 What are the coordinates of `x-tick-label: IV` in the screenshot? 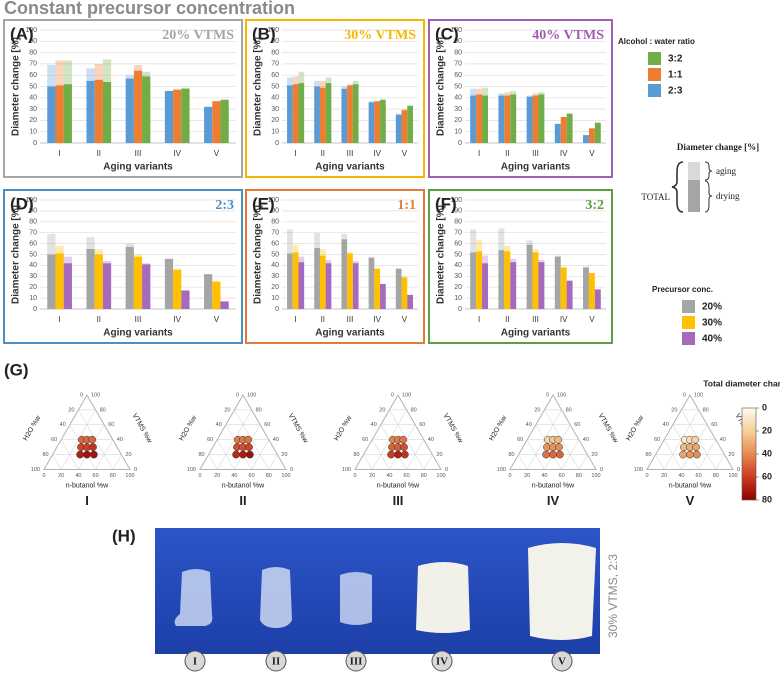 It's located at (564, 319).